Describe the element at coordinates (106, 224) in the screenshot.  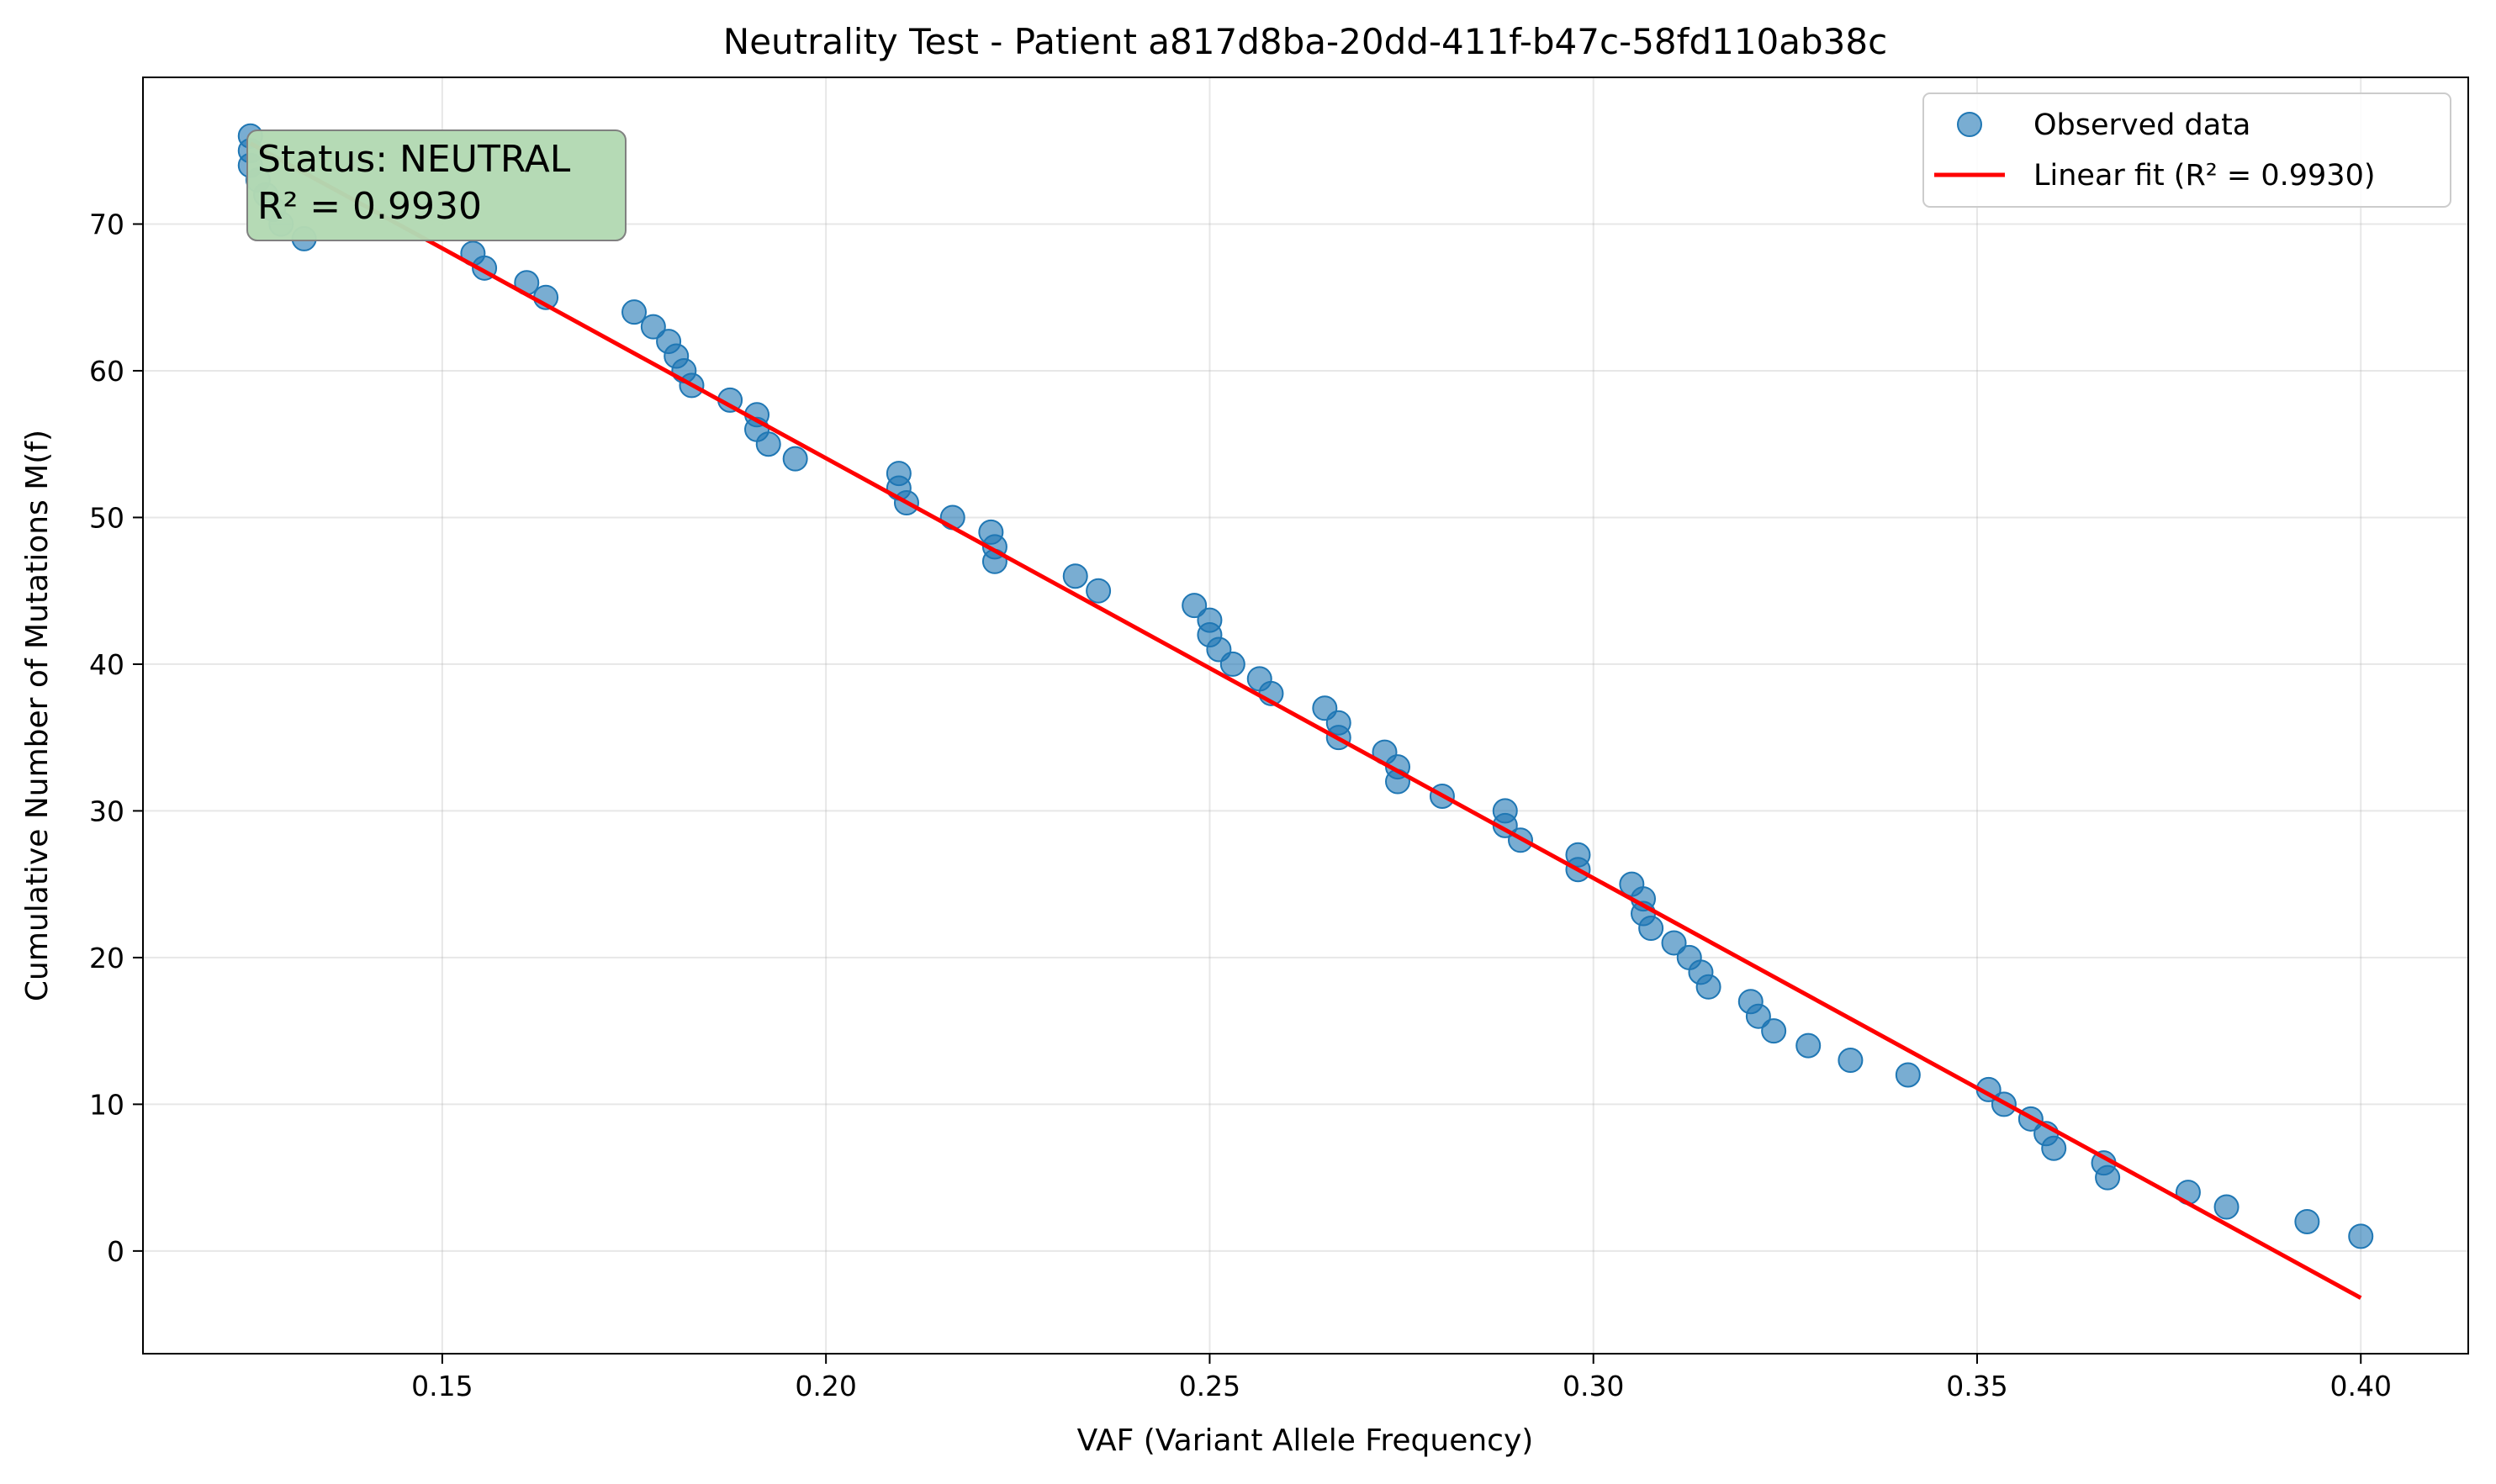
I see `y-tick-label: 70` at that location.